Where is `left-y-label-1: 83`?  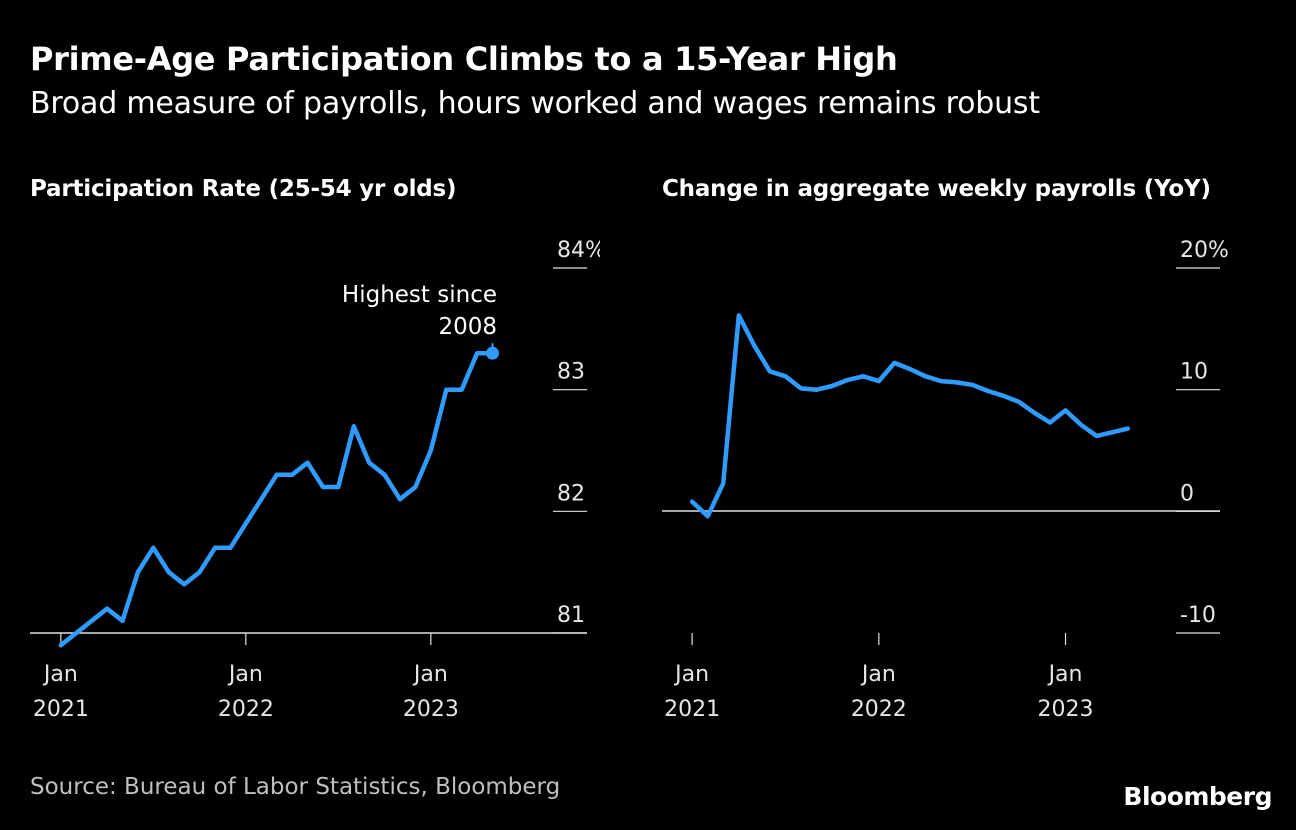
left-y-label-1: 83 is located at coordinates (571, 372).